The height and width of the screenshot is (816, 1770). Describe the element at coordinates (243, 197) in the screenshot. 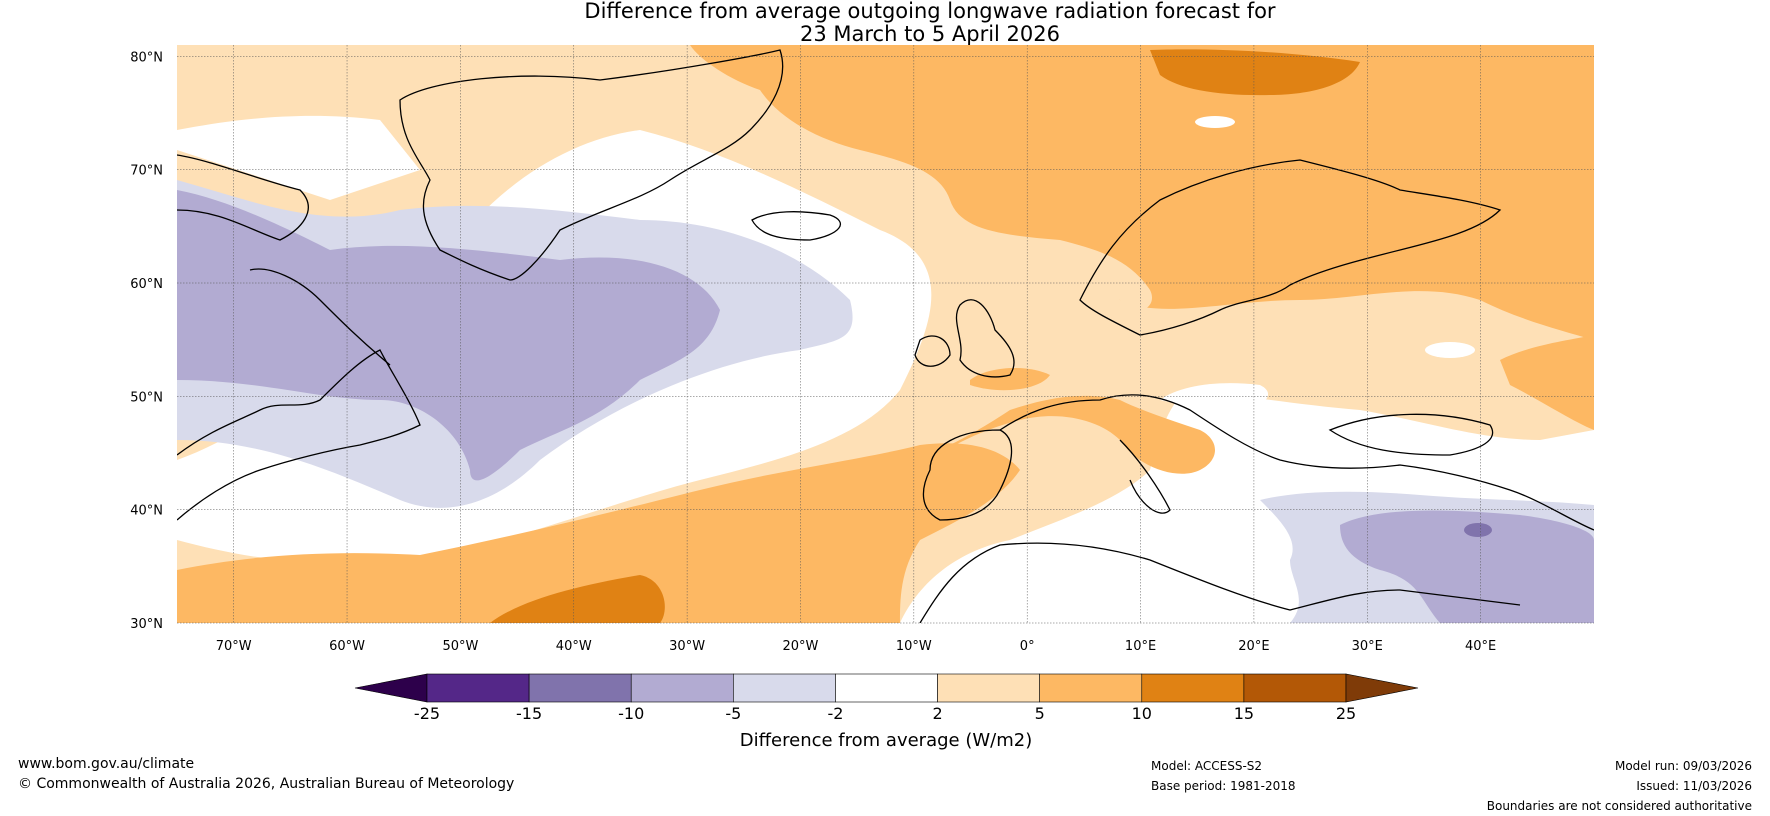

I see `coast-baffin-island` at that location.